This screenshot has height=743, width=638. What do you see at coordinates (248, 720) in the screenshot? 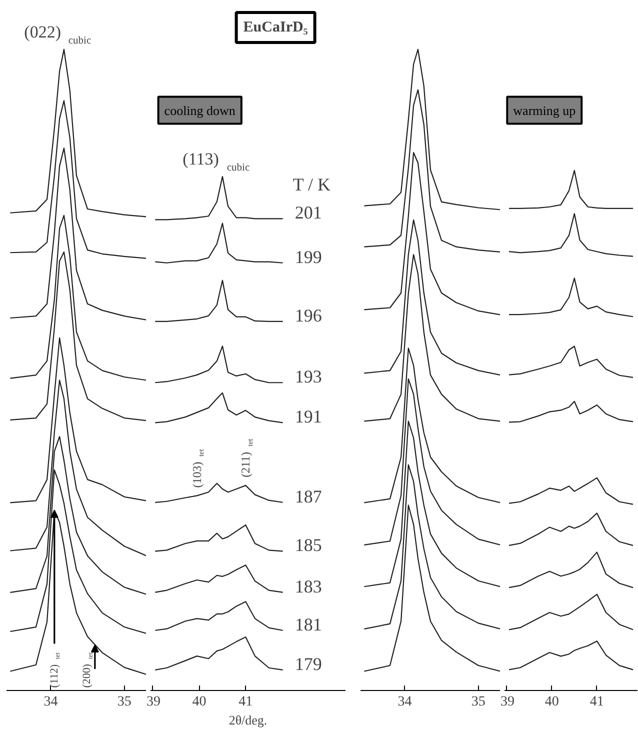
I see `x-axis-title: 2θ/deg.` at bounding box center [248, 720].